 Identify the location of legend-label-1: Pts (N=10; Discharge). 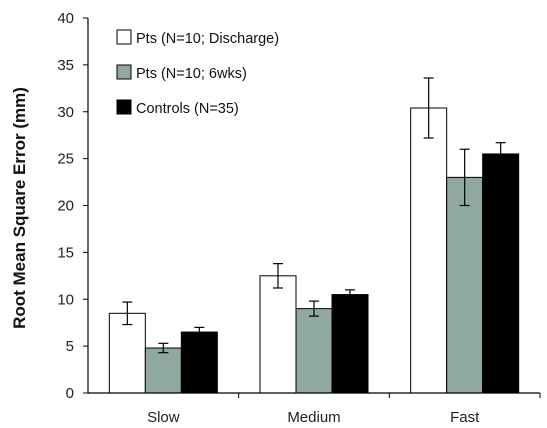
(207, 39).